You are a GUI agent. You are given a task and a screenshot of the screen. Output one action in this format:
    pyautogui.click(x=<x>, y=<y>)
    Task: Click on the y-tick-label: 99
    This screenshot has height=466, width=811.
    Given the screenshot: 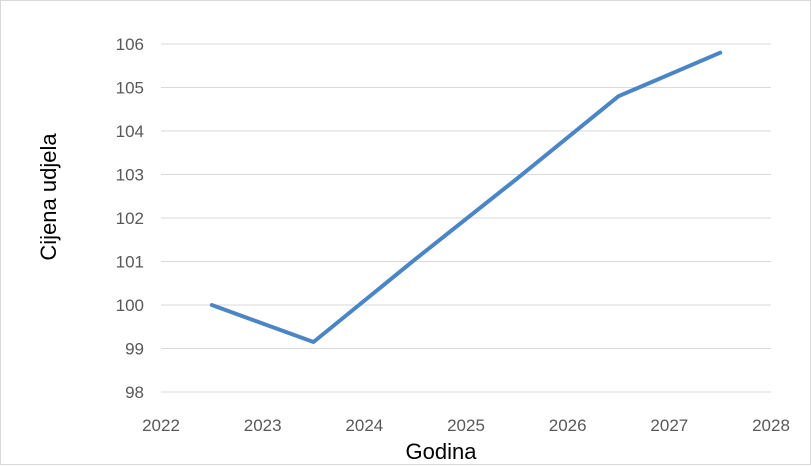 What is the action you would take?
    pyautogui.click(x=134, y=349)
    